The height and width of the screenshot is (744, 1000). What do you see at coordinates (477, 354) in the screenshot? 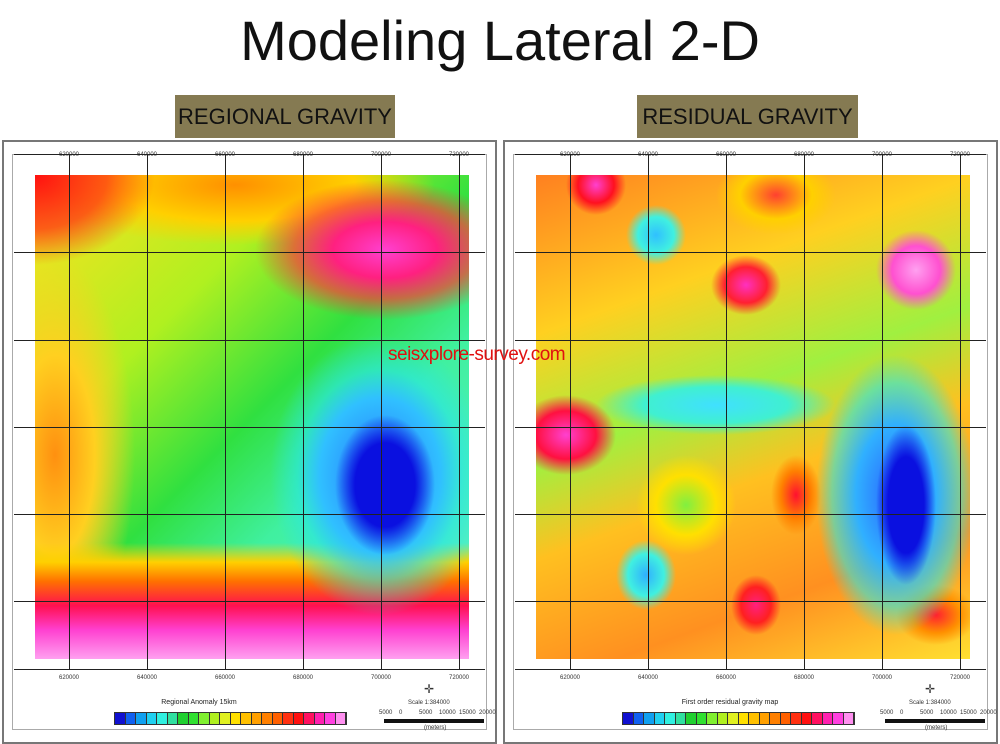
I see `watermark: seisxplore-survey.com` at bounding box center [477, 354].